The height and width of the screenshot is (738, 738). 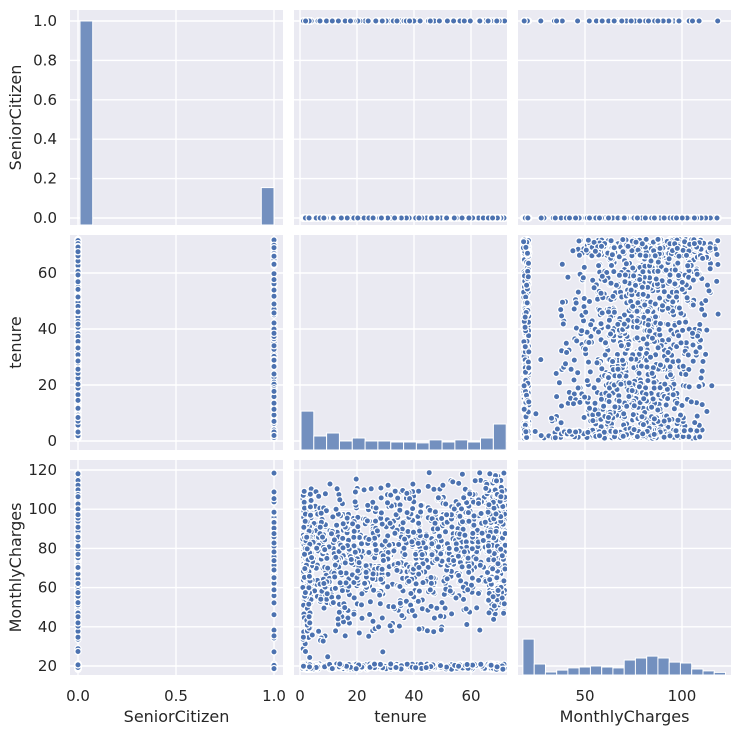 What do you see at coordinates (413, 696) in the screenshot?
I see `x-tick-label: 40` at bounding box center [413, 696].